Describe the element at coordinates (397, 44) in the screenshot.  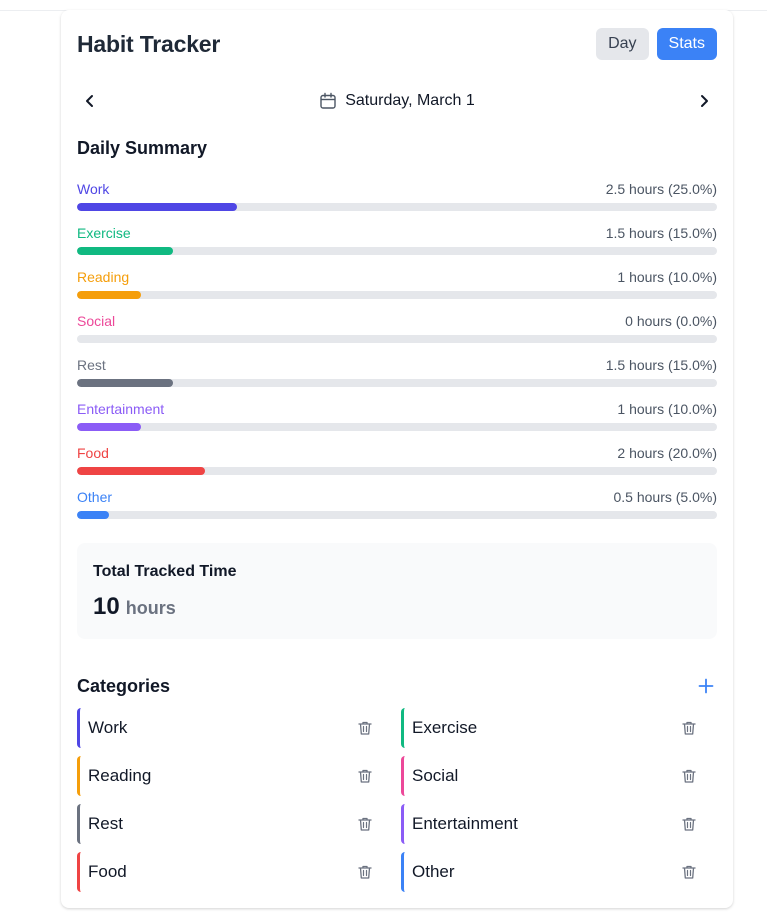
I see `header: Habit Tracker Day Stats` at that location.